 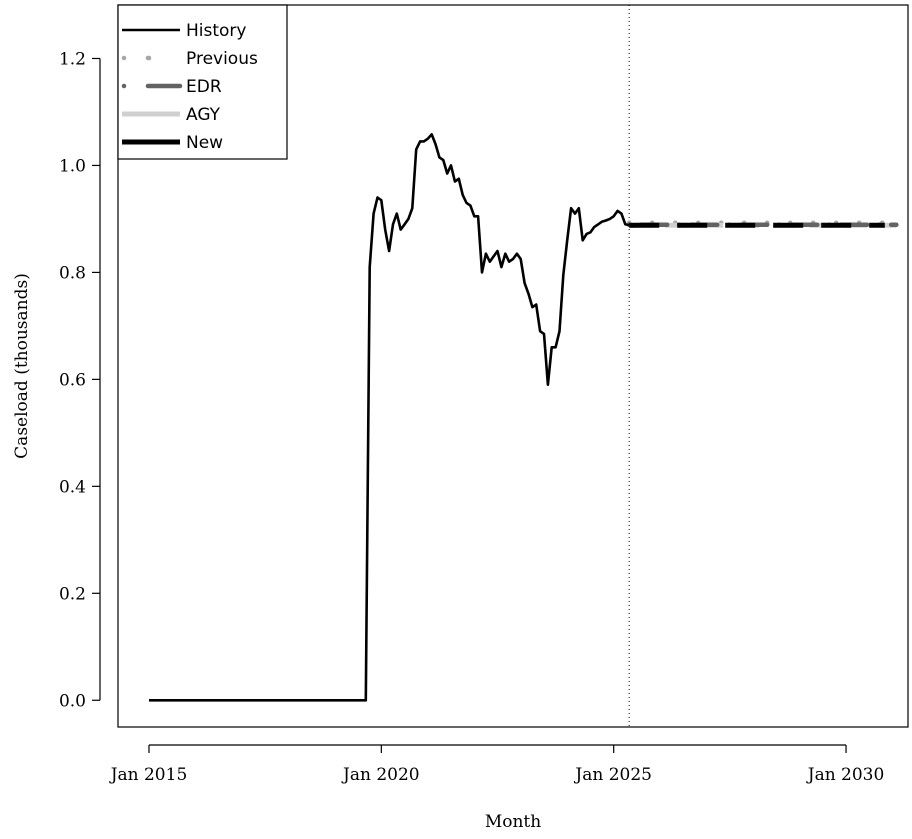 I want to click on y-tick-label: 0.2, so click(x=72, y=594).